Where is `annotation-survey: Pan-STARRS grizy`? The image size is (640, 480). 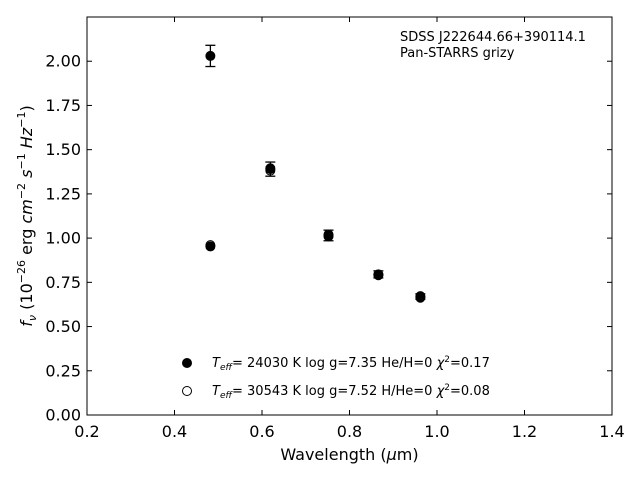
annotation-survey: Pan-STARRS grizy is located at coordinates (457, 53).